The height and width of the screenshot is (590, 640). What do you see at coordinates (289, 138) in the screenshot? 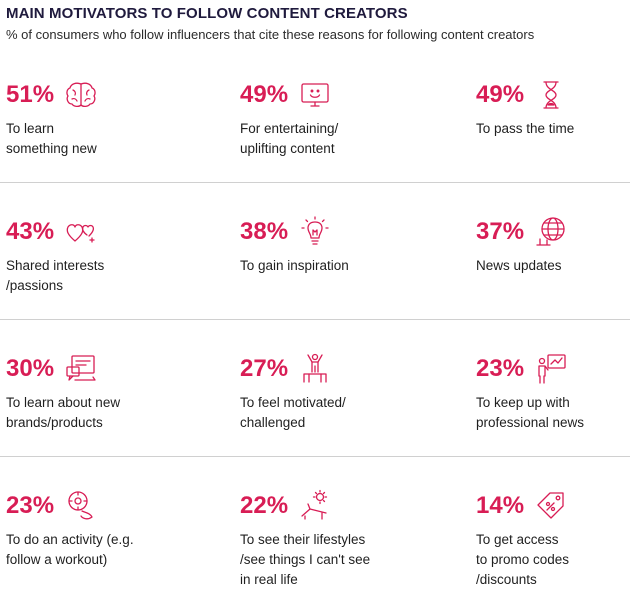
I see `stat-label: For entertaining/ uplifting content` at bounding box center [289, 138].